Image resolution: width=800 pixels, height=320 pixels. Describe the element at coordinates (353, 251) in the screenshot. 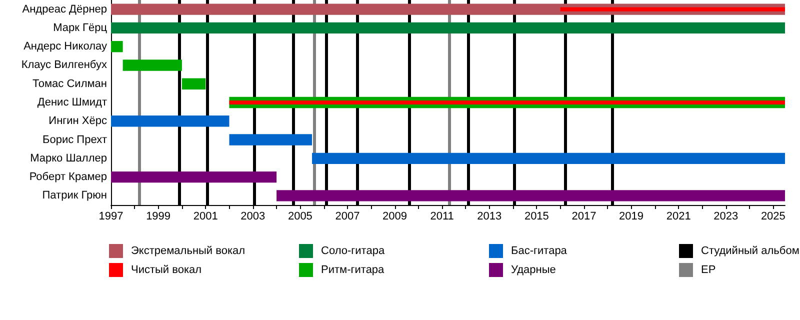

I see `legend-label: Соло-гитара` at that location.